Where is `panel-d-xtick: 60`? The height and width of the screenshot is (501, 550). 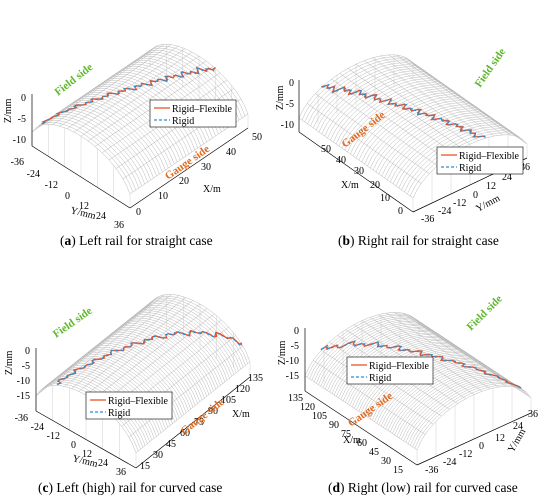
panel-d-xtick: 60 is located at coordinates (362, 443).